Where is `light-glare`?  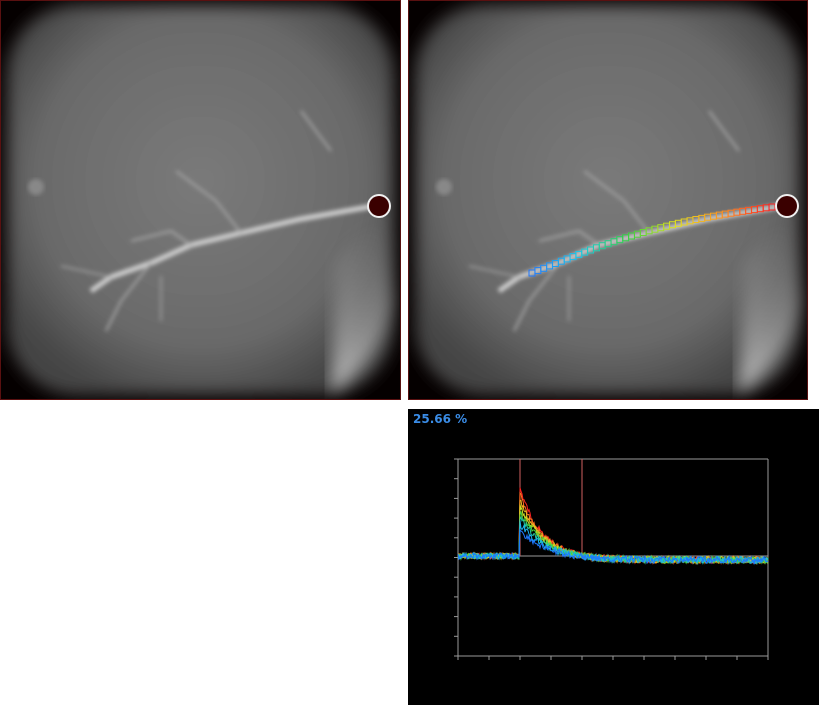
light-glare is located at coordinates (362, 304).